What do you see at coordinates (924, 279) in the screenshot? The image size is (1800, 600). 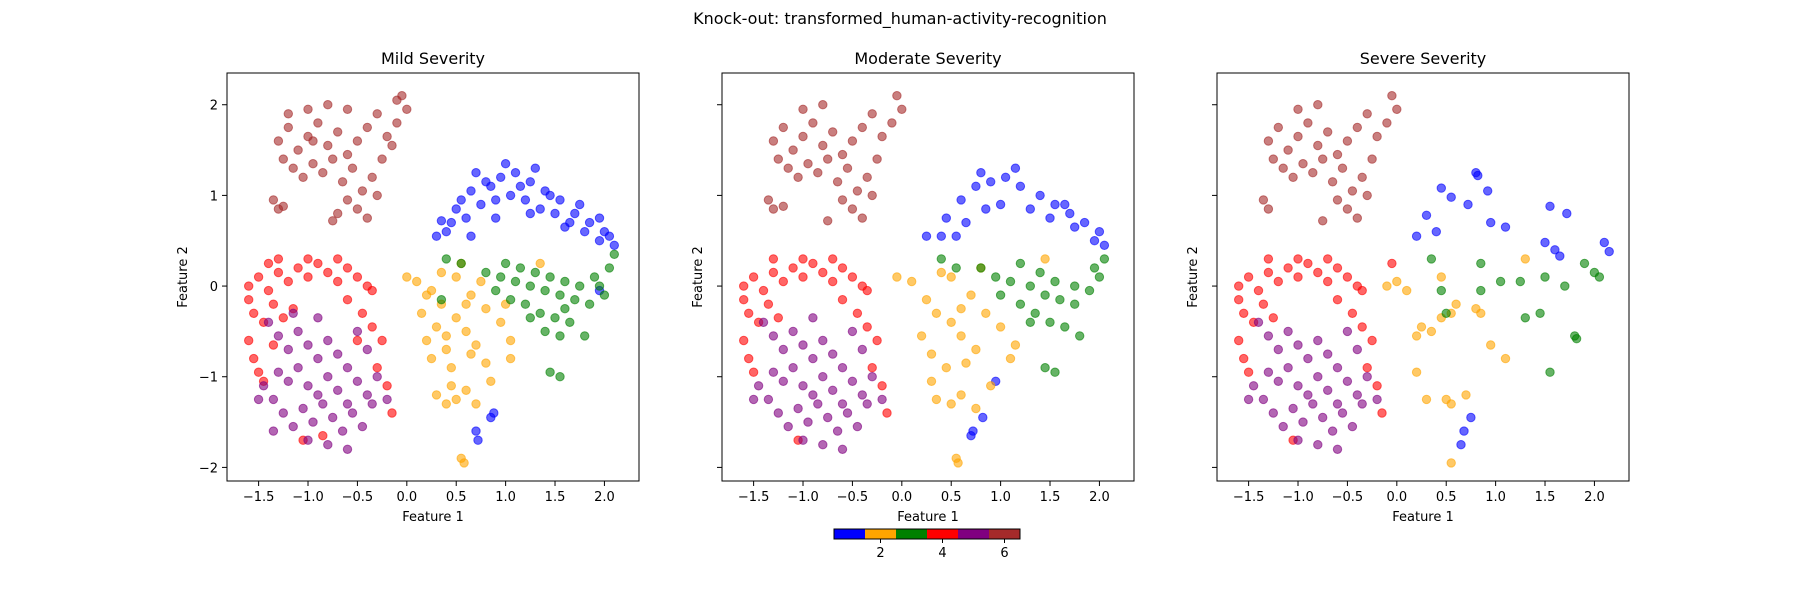 I see `scatter-points` at bounding box center [924, 279].